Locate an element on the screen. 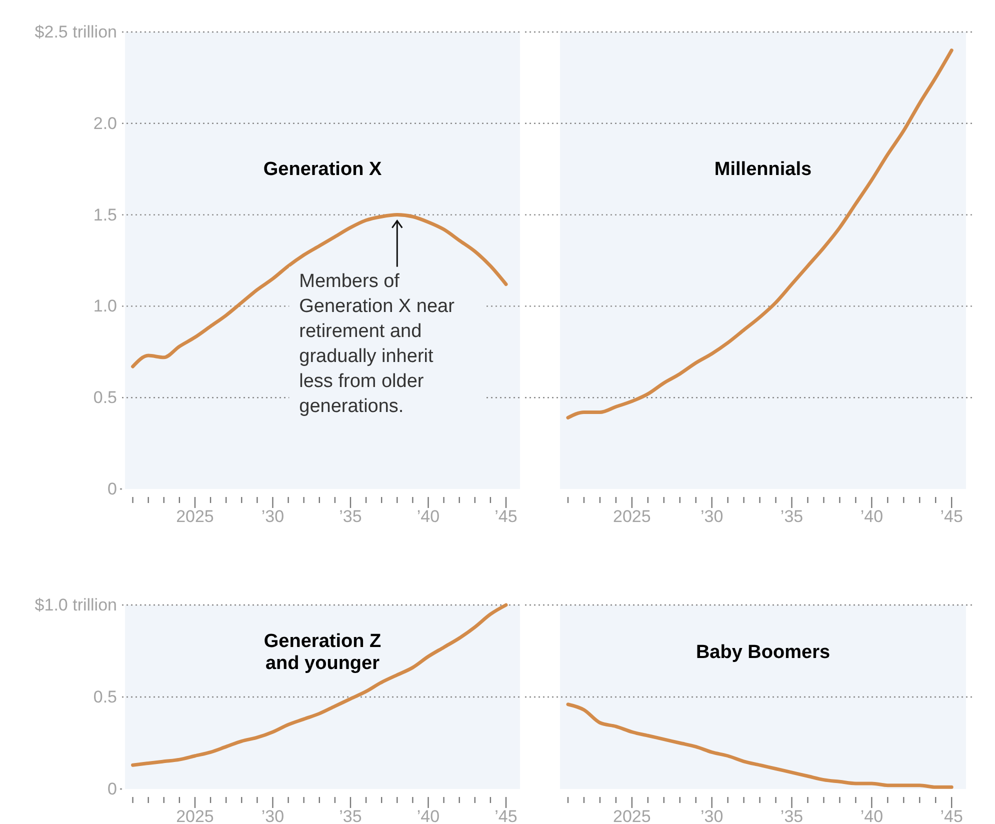 This screenshot has height=824, width=995. y-tick-label: 2.0 is located at coordinates (105, 123).